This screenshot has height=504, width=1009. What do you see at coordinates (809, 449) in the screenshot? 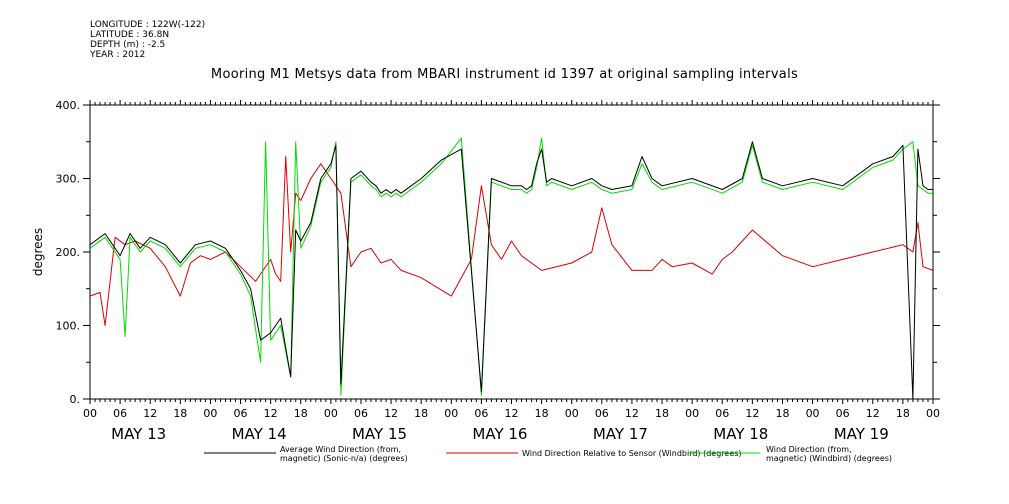
I see `legend-label-2: Wind Direction (from,` at bounding box center [809, 449].